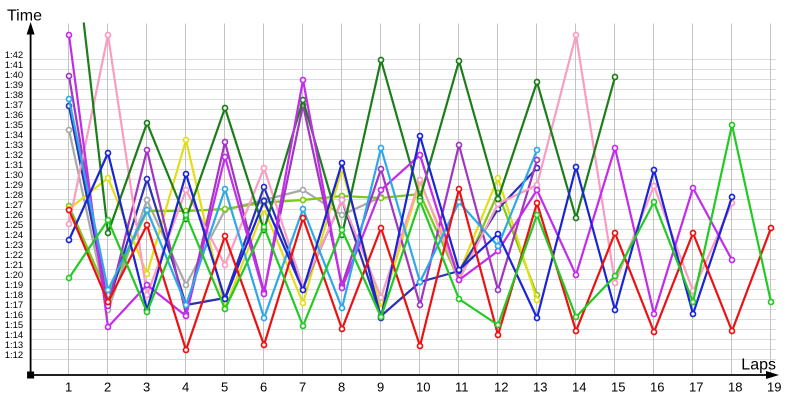 Image resolution: width=800 pixels, height=400 pixels. I want to click on svg-text: 1:19, so click(14, 285).